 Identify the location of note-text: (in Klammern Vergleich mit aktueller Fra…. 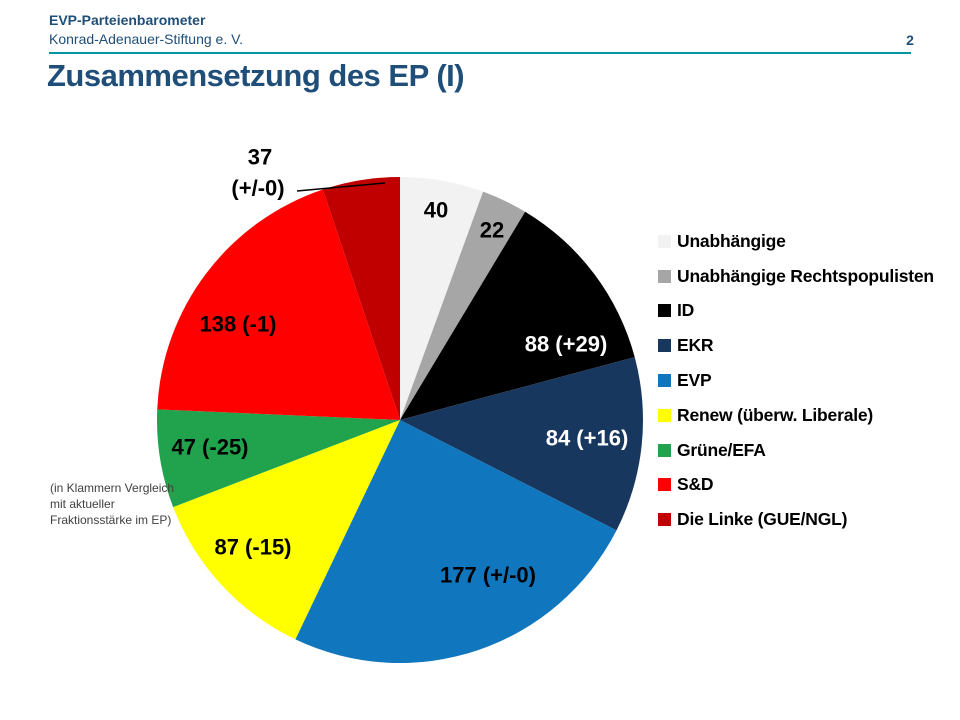
(112, 504).